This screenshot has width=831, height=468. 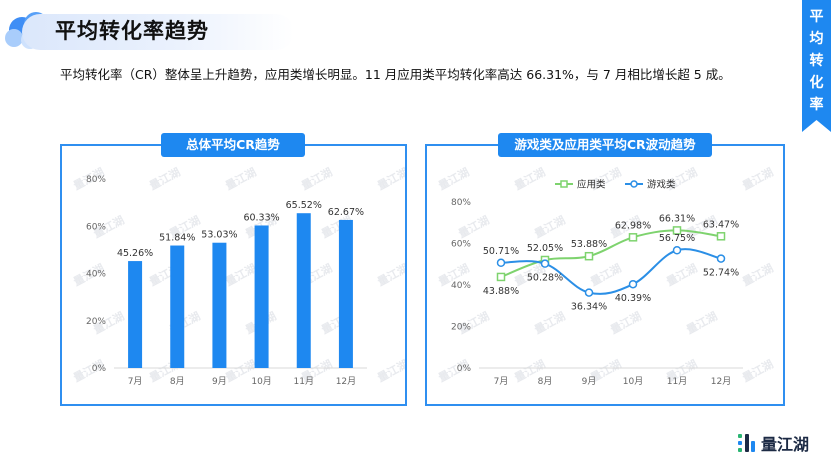 I want to click on legend-label: 应用类, so click(x=591, y=185).